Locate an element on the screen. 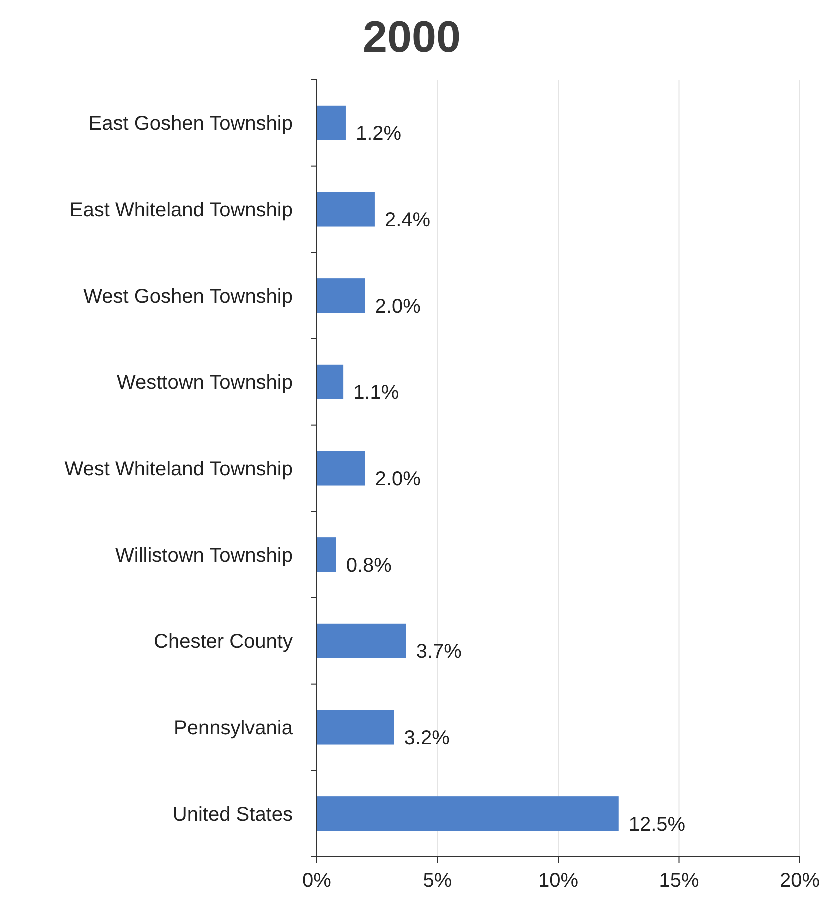 The width and height of the screenshot is (830, 904). data-label: 3.2% is located at coordinates (427, 739).